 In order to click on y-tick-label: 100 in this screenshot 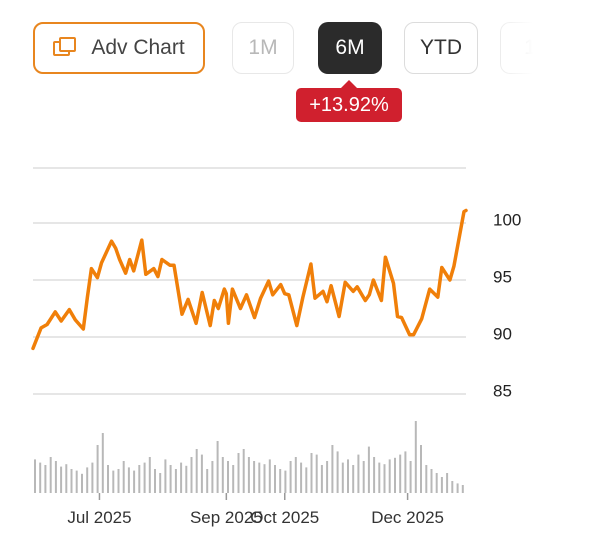, I will do `click(507, 219)`.